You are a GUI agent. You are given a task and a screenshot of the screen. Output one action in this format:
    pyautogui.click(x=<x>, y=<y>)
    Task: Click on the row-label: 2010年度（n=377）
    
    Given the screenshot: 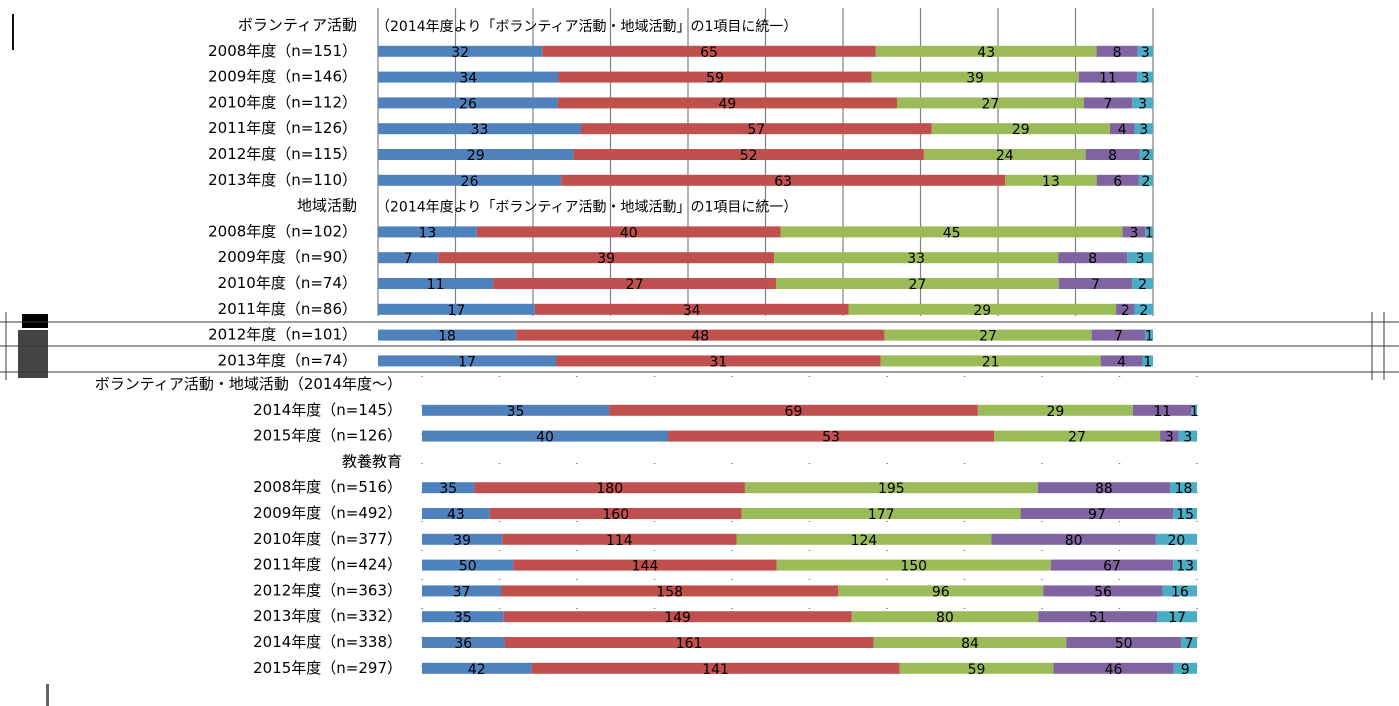 What is the action you would take?
    pyautogui.click(x=327, y=539)
    